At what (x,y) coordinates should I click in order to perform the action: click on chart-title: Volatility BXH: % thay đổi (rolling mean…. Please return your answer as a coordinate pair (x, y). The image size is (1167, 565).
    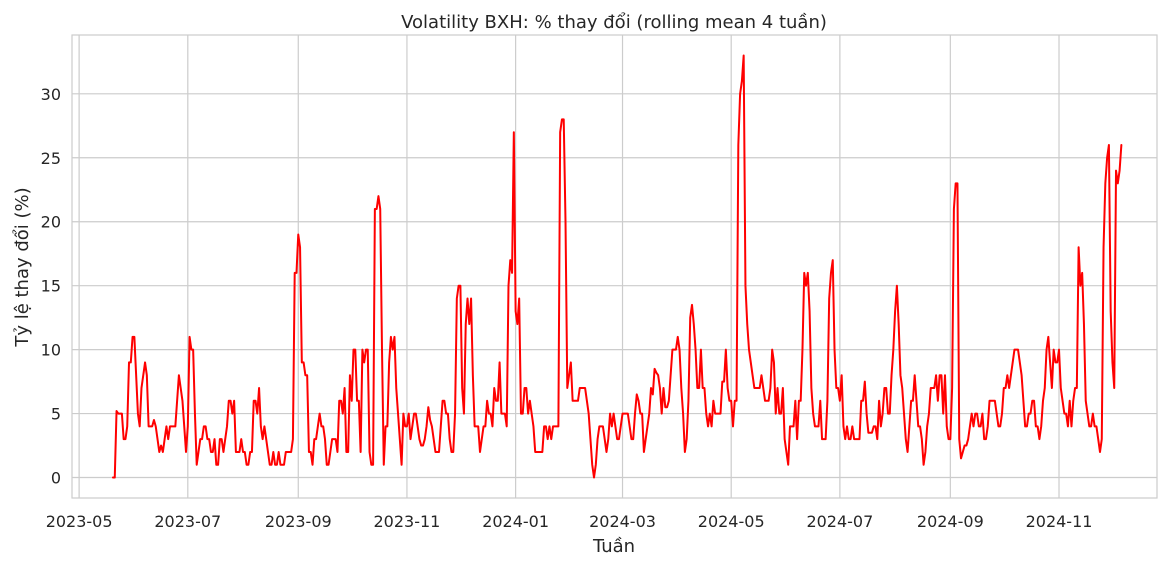
    Looking at the image, I should click on (614, 22).